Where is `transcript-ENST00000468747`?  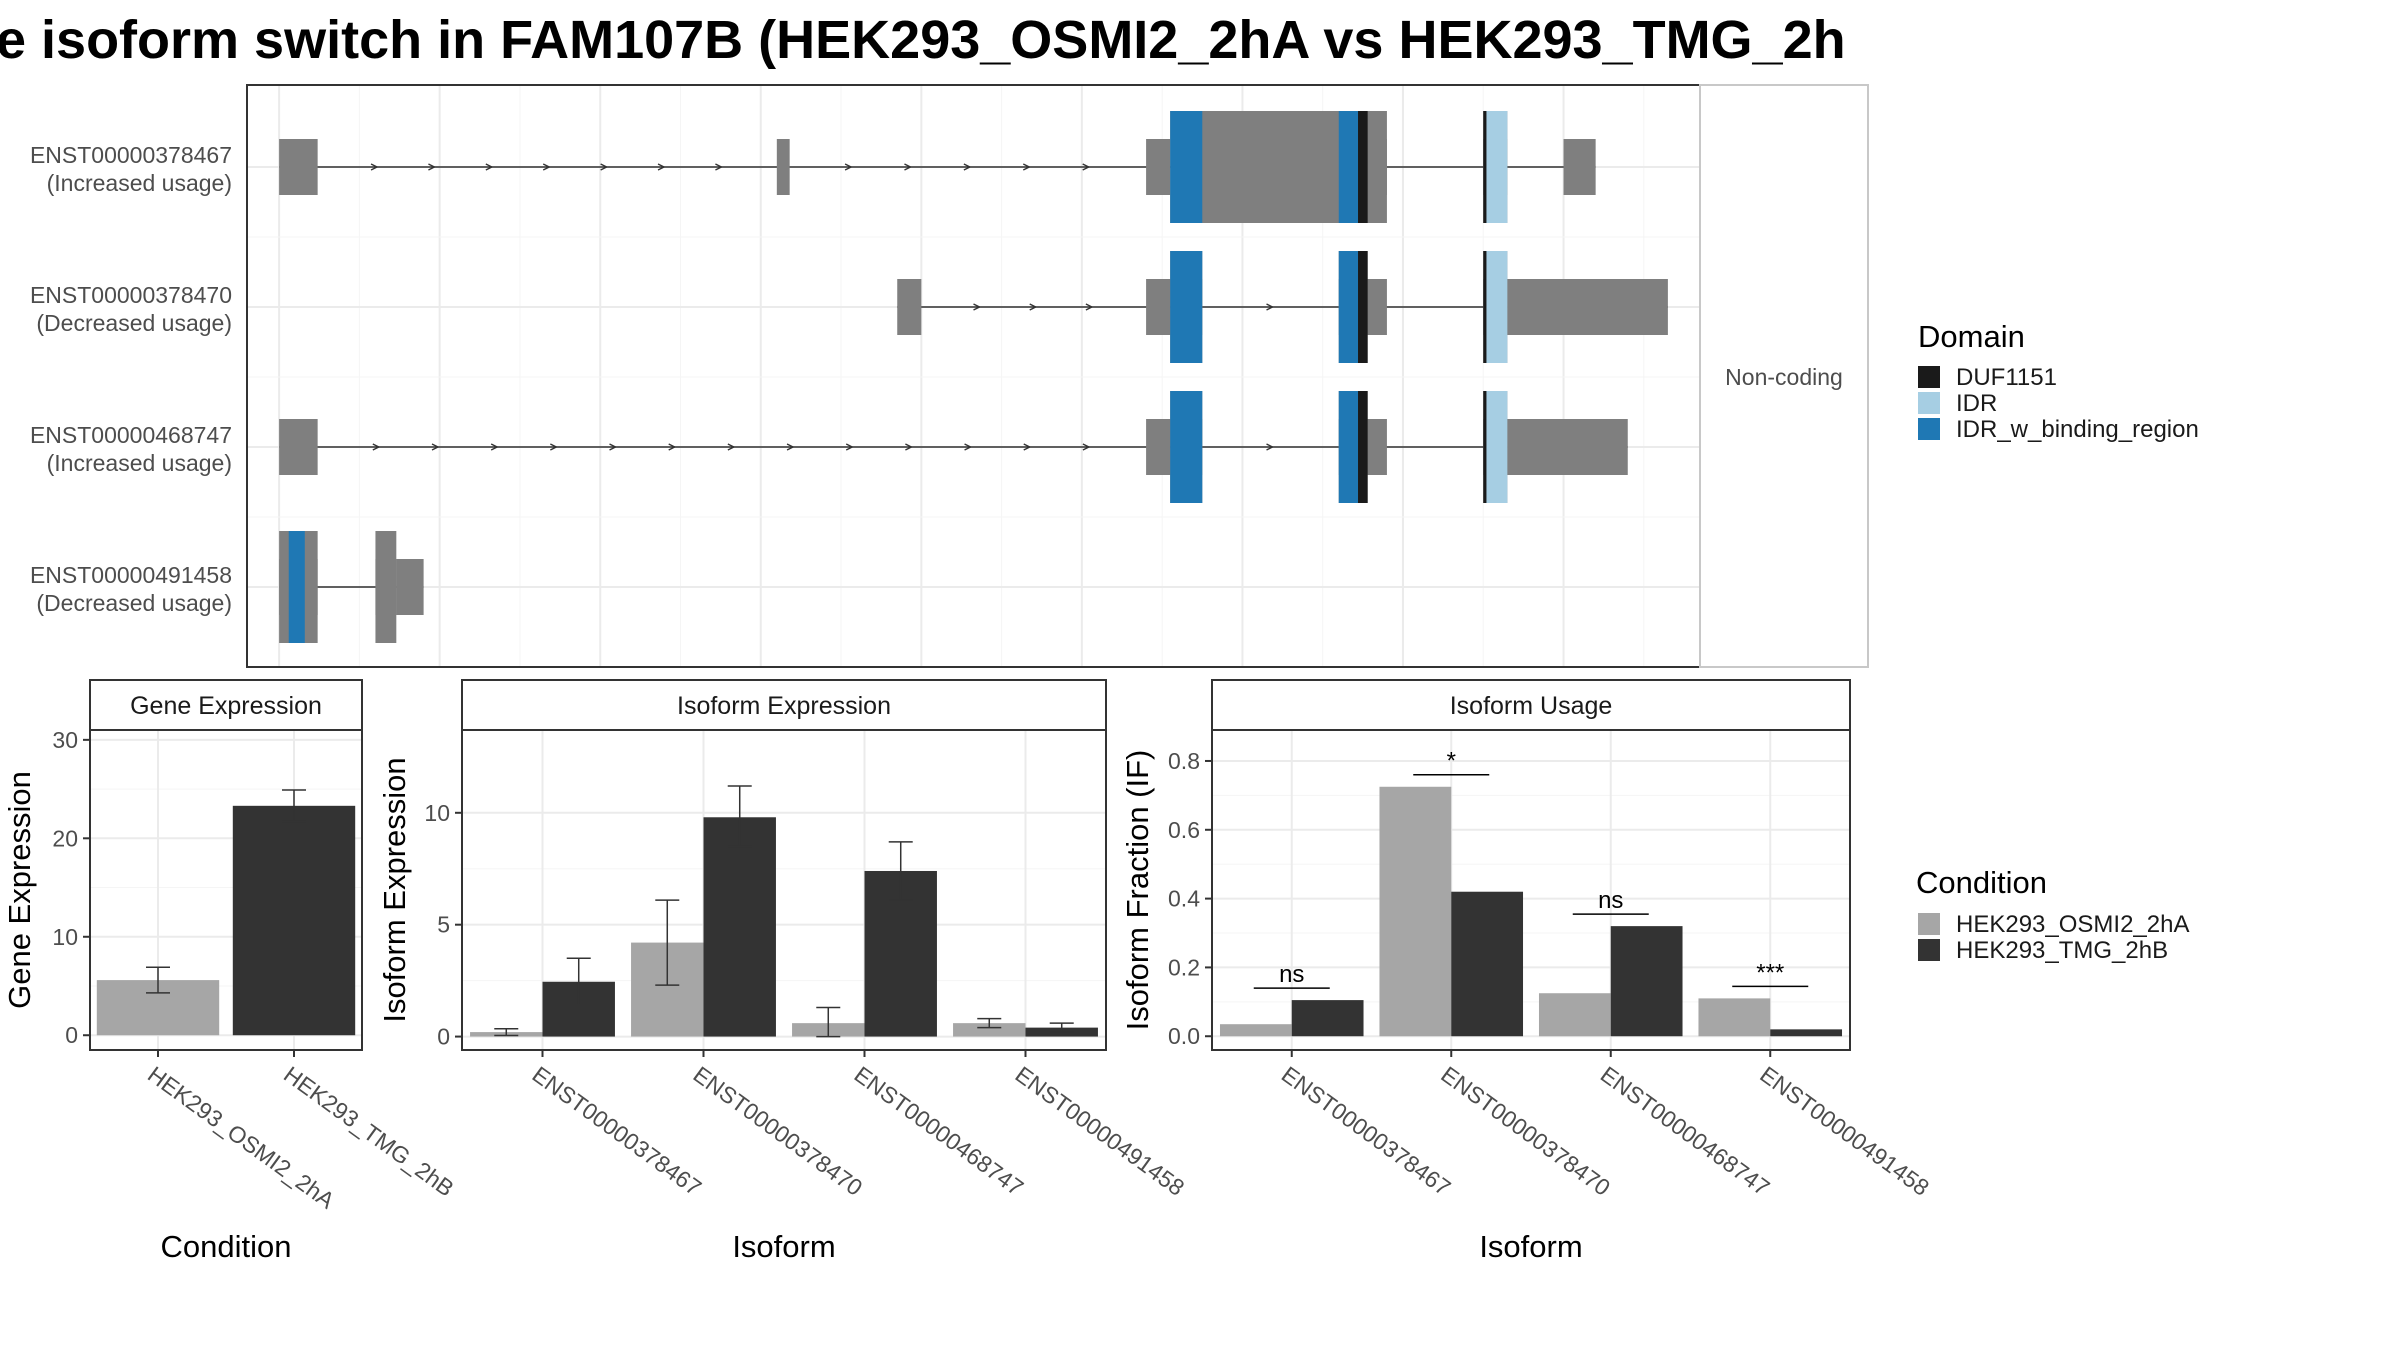 transcript-ENST00000468747 is located at coordinates (953, 447).